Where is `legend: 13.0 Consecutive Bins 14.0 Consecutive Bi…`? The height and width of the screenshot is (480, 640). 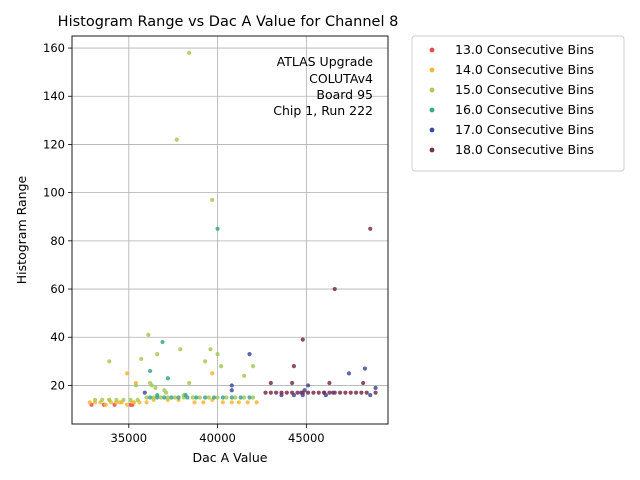 legend: 13.0 Consecutive Bins 14.0 Consecutive Bi… is located at coordinates (518, 103).